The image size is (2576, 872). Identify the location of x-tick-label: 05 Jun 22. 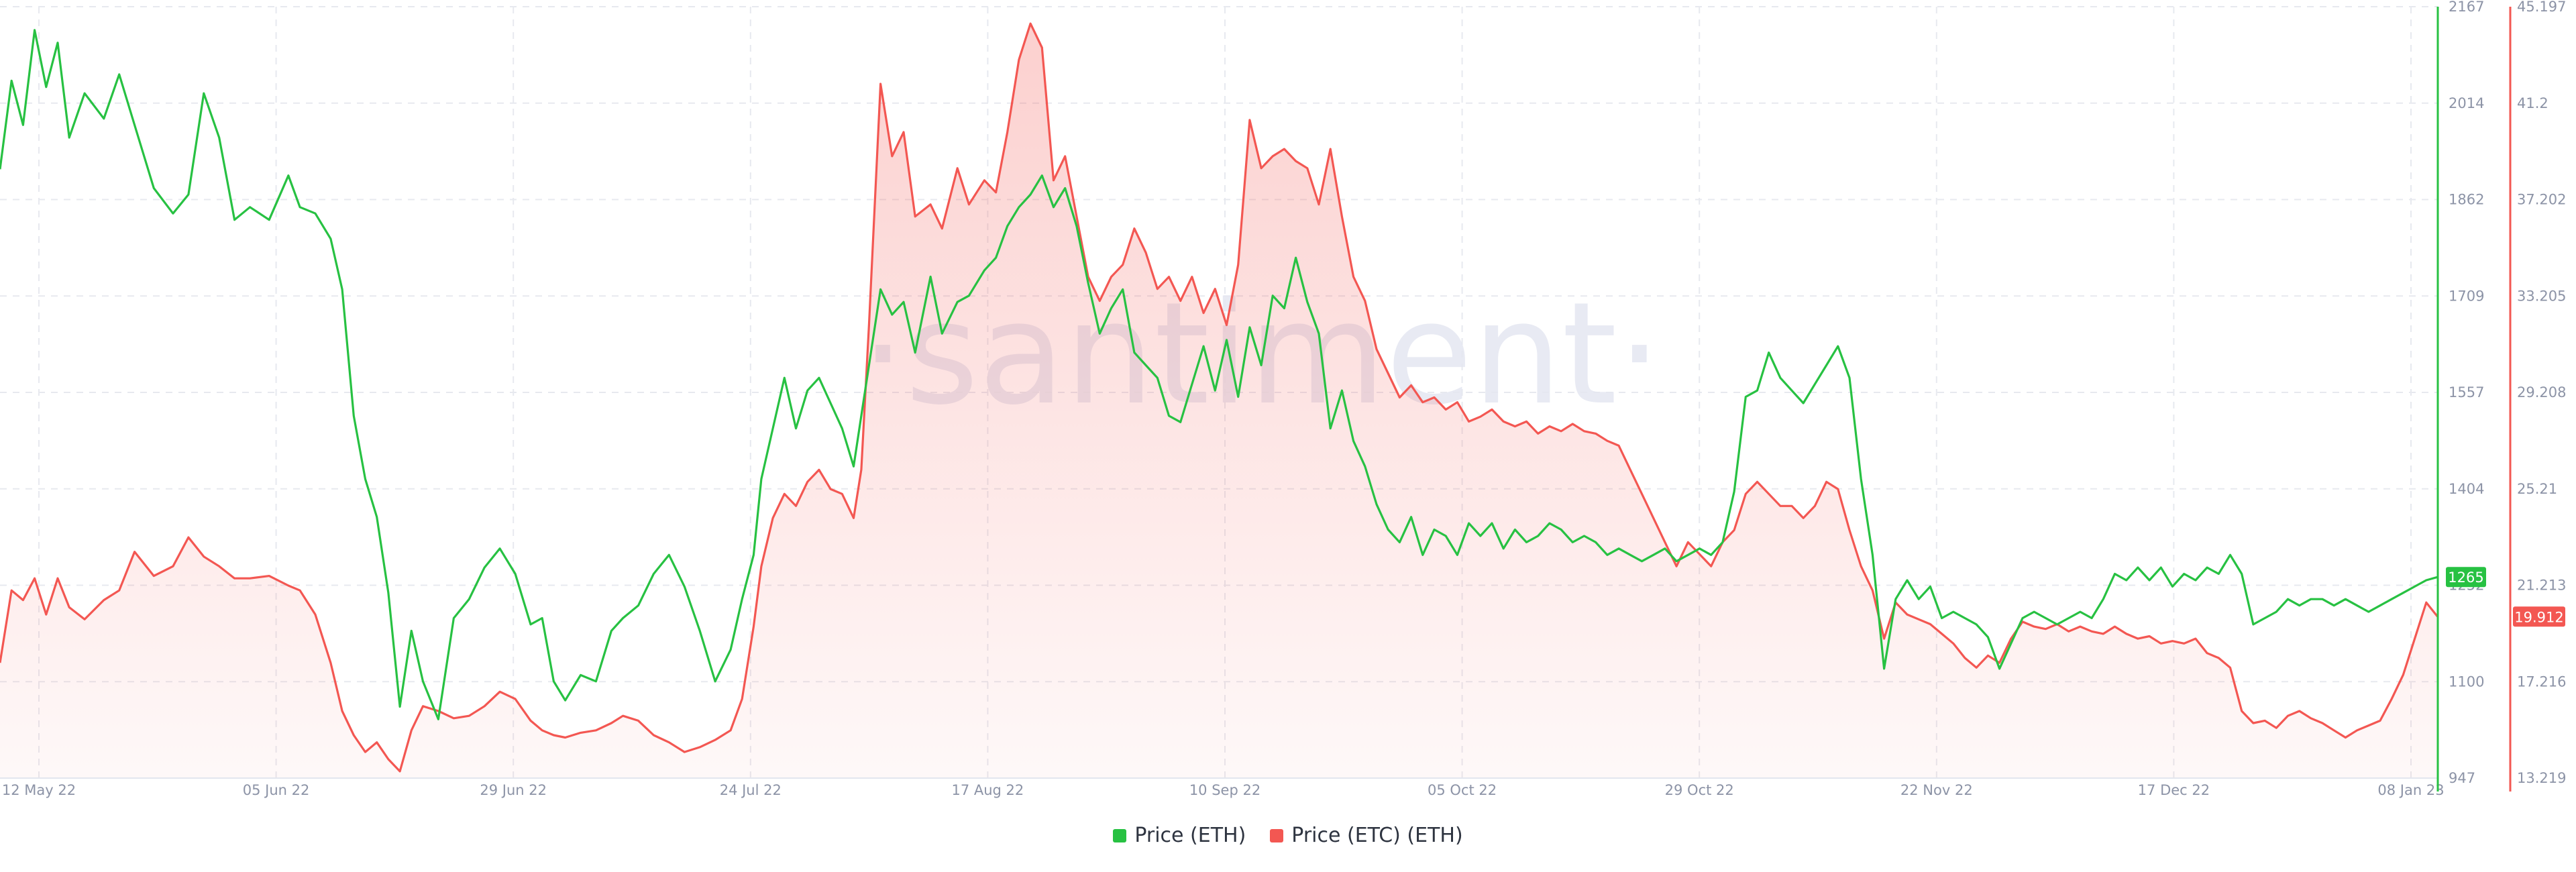
(276, 790).